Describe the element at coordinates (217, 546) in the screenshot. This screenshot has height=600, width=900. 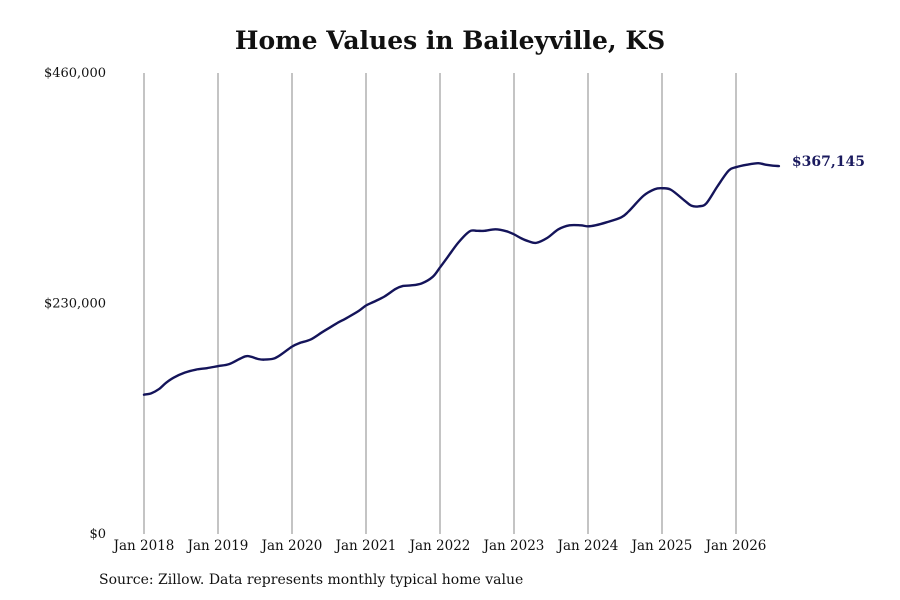
I see `x-tick-label: Jan 2019` at that location.